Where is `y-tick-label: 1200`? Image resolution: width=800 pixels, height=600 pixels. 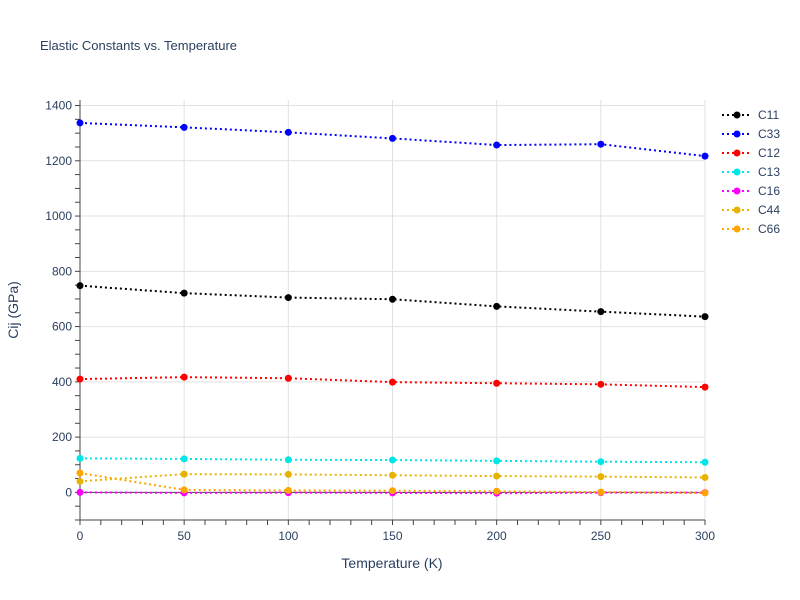
y-tick-label: 1200 is located at coordinates (58, 161).